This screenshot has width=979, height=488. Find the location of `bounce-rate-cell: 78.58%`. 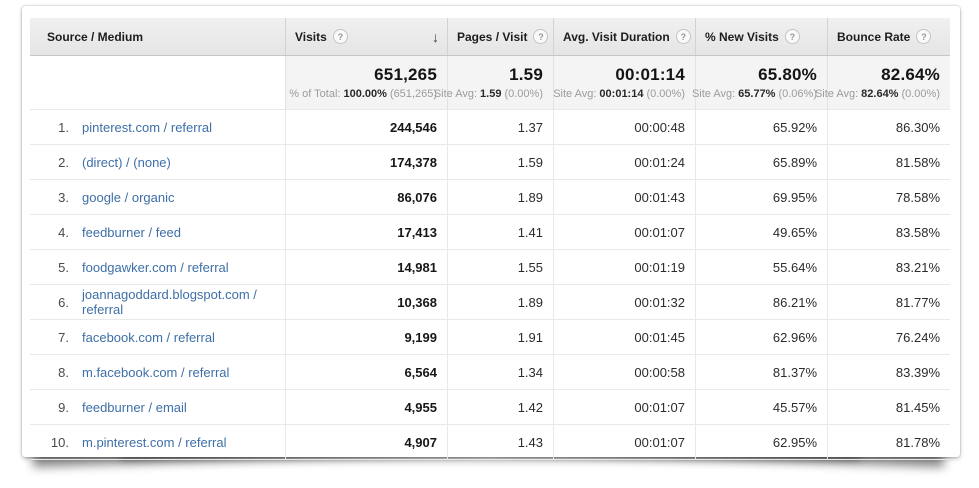

bounce-rate-cell: 78.58% is located at coordinates (888, 197).